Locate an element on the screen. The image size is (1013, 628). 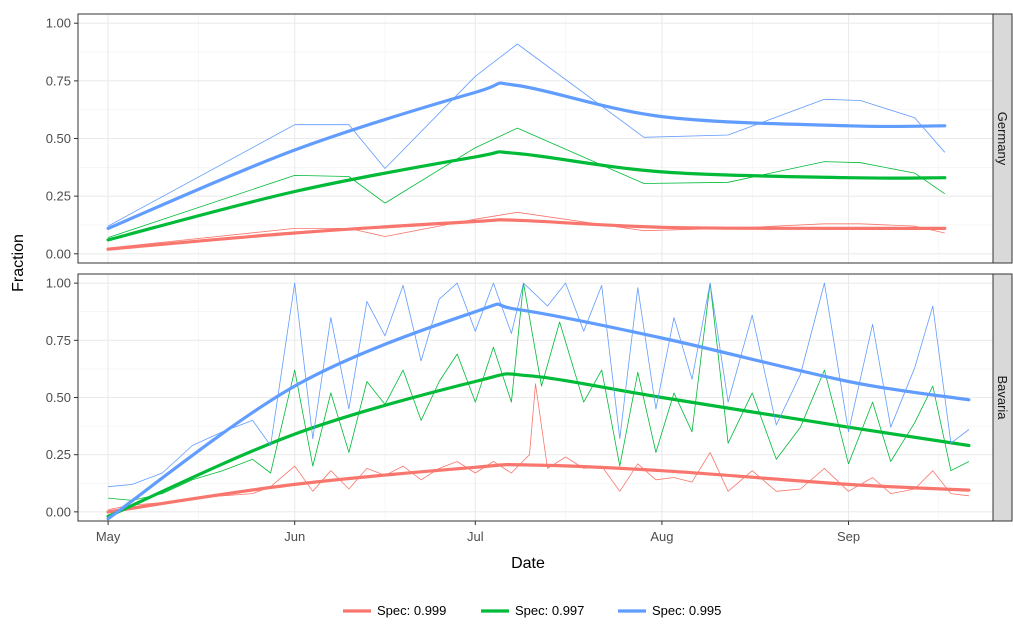
x-tick-label: Aug is located at coordinates (661, 536).